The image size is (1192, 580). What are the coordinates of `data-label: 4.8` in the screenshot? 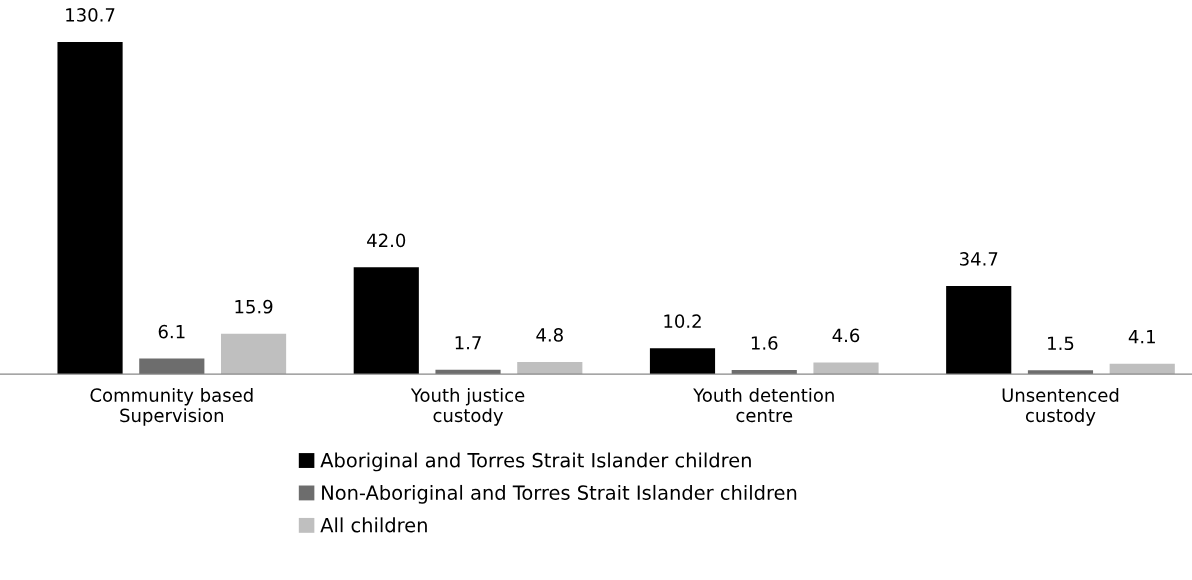 It's located at (549, 335).